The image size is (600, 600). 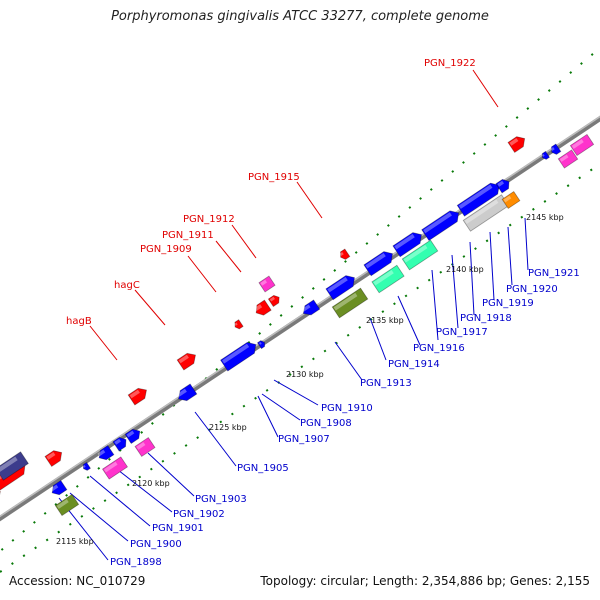 I want to click on gene-label: PGN_1917, so click(x=462, y=332).